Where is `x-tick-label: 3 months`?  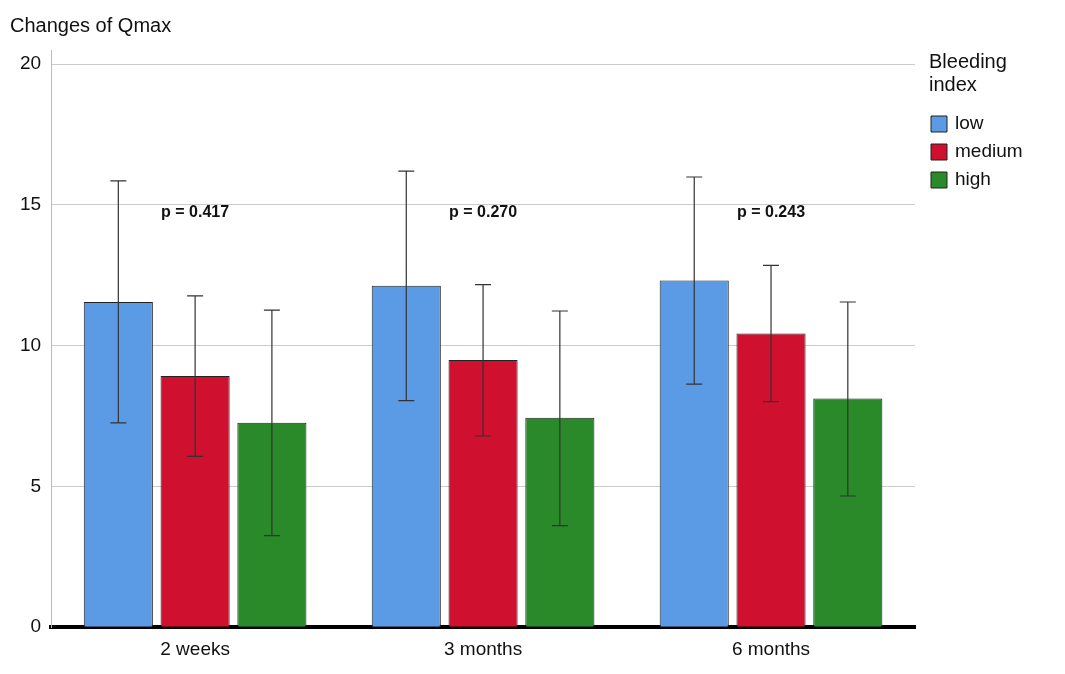
x-tick-label: 3 months is located at coordinates (483, 648).